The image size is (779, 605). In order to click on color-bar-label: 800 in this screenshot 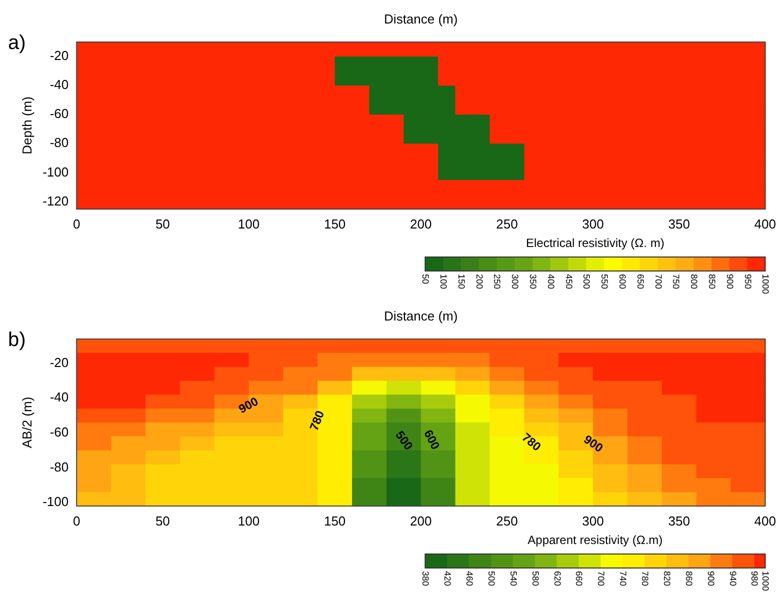, I will do `click(694, 282)`.